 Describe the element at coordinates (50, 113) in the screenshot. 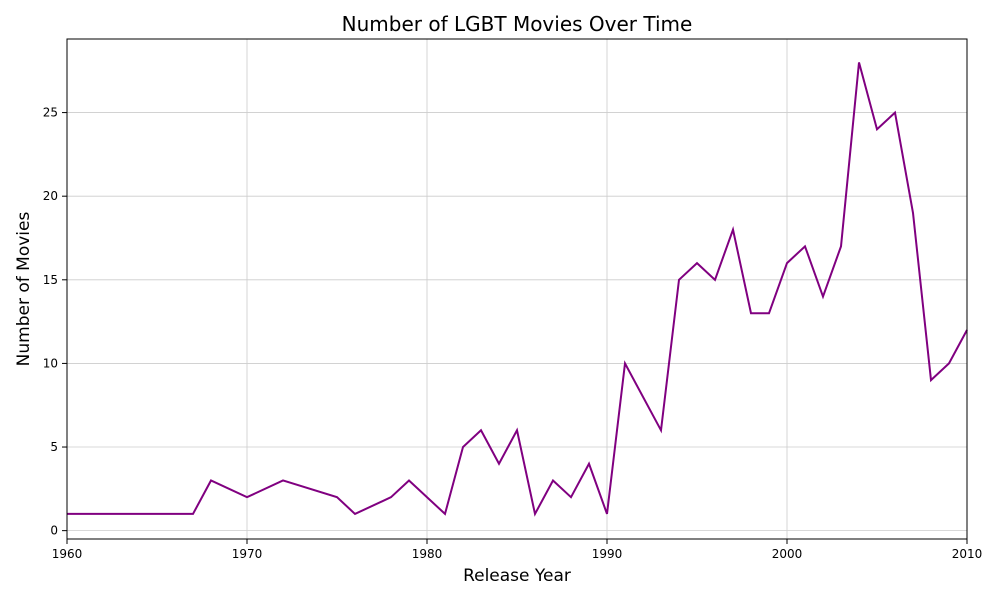

I see `y-tick-label: 25` at that location.